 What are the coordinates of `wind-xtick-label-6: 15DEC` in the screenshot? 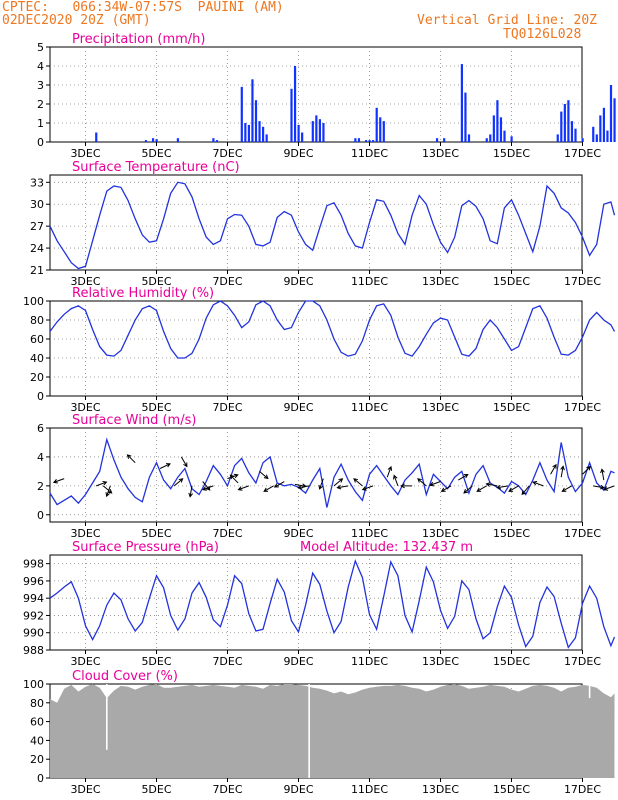 It's located at (511, 533).